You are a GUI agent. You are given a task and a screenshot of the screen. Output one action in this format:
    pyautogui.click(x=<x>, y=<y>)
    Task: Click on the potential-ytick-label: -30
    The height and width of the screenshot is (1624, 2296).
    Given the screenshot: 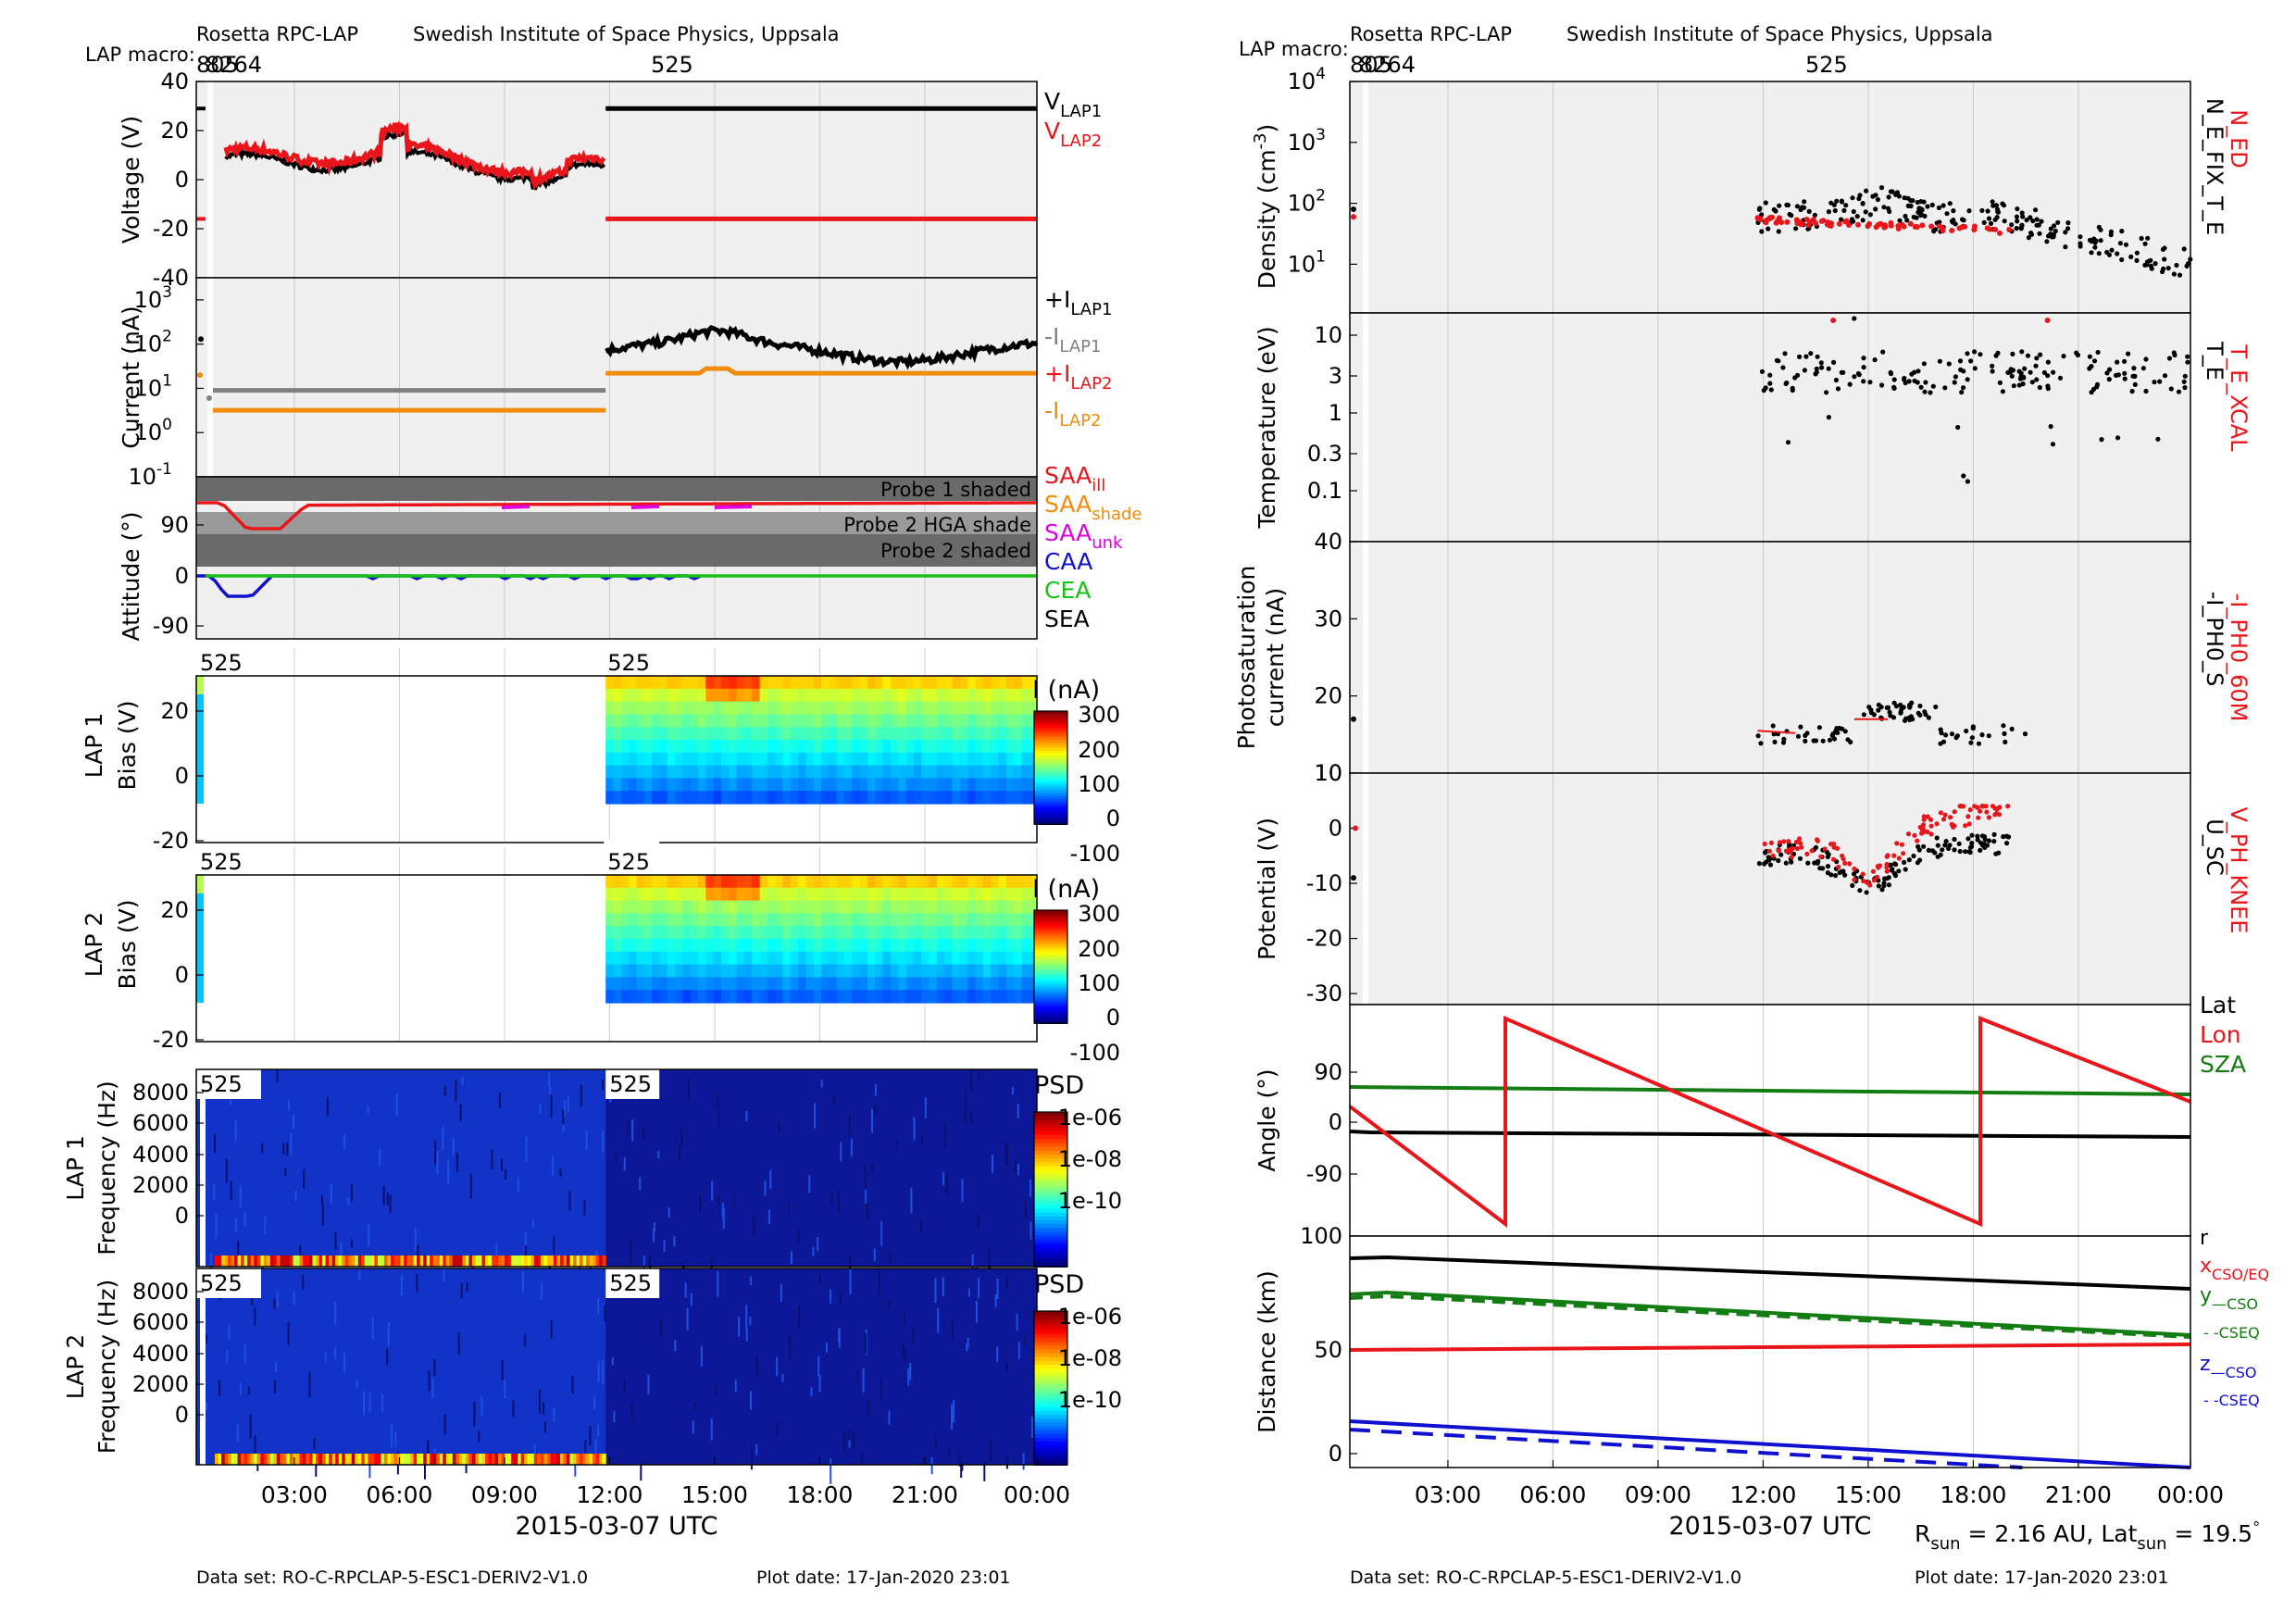 What is the action you would take?
    pyautogui.click(x=1324, y=993)
    